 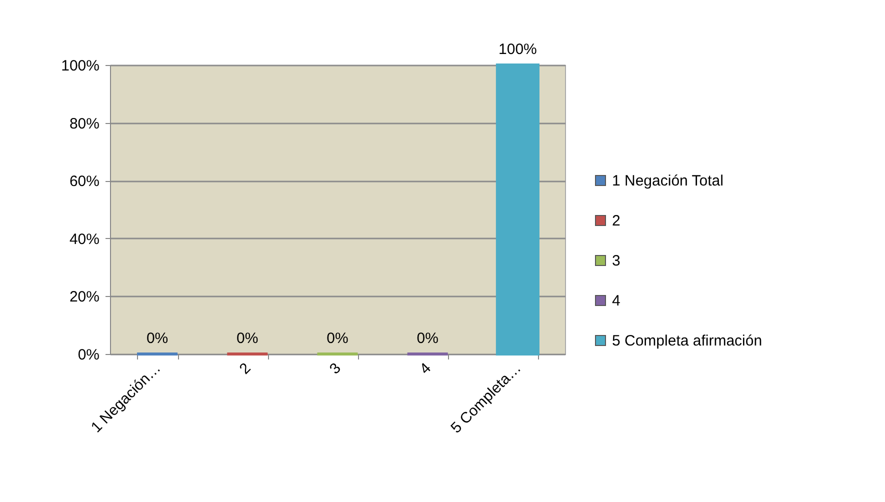 What do you see at coordinates (89, 355) in the screenshot?
I see `y-tick-label: 0%` at bounding box center [89, 355].